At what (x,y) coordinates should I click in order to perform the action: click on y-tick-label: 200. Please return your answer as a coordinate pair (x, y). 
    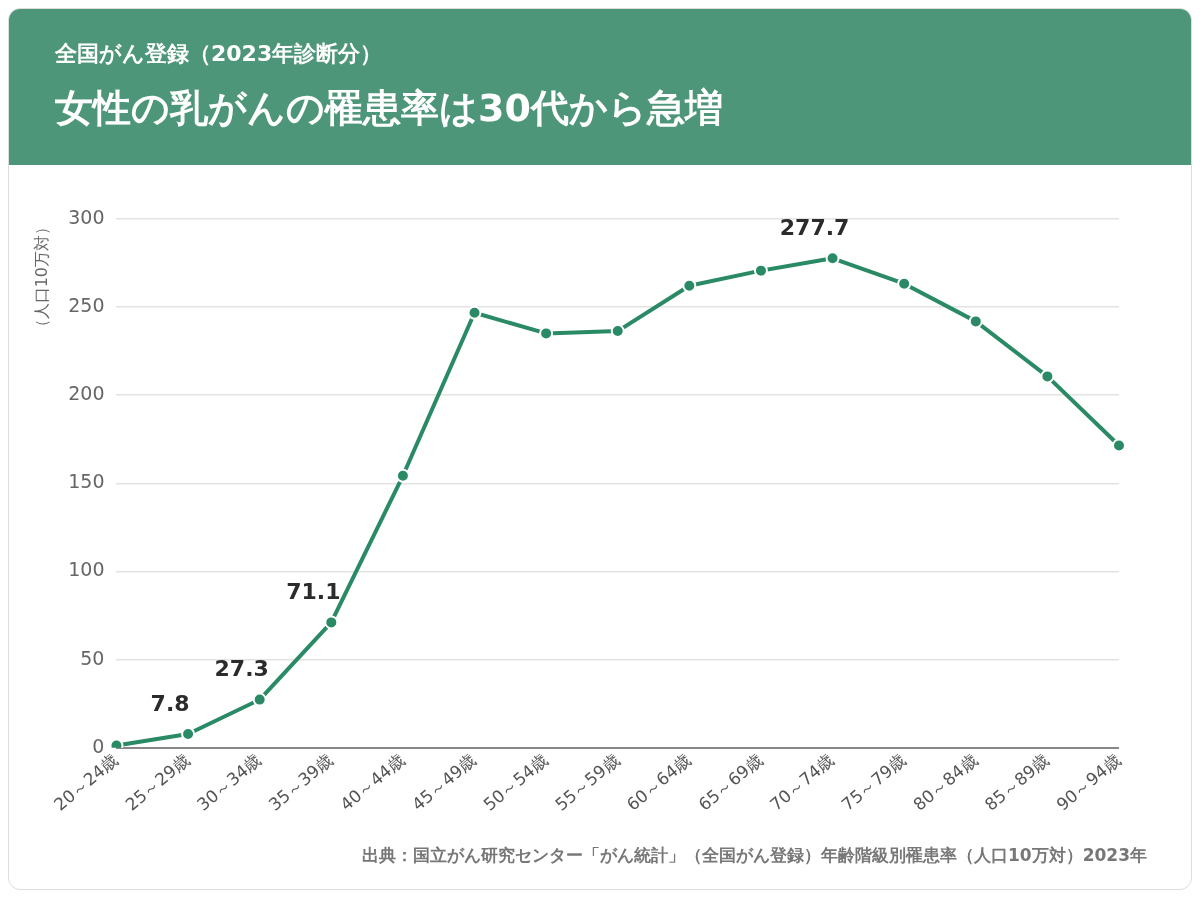
    Looking at the image, I should click on (86, 393).